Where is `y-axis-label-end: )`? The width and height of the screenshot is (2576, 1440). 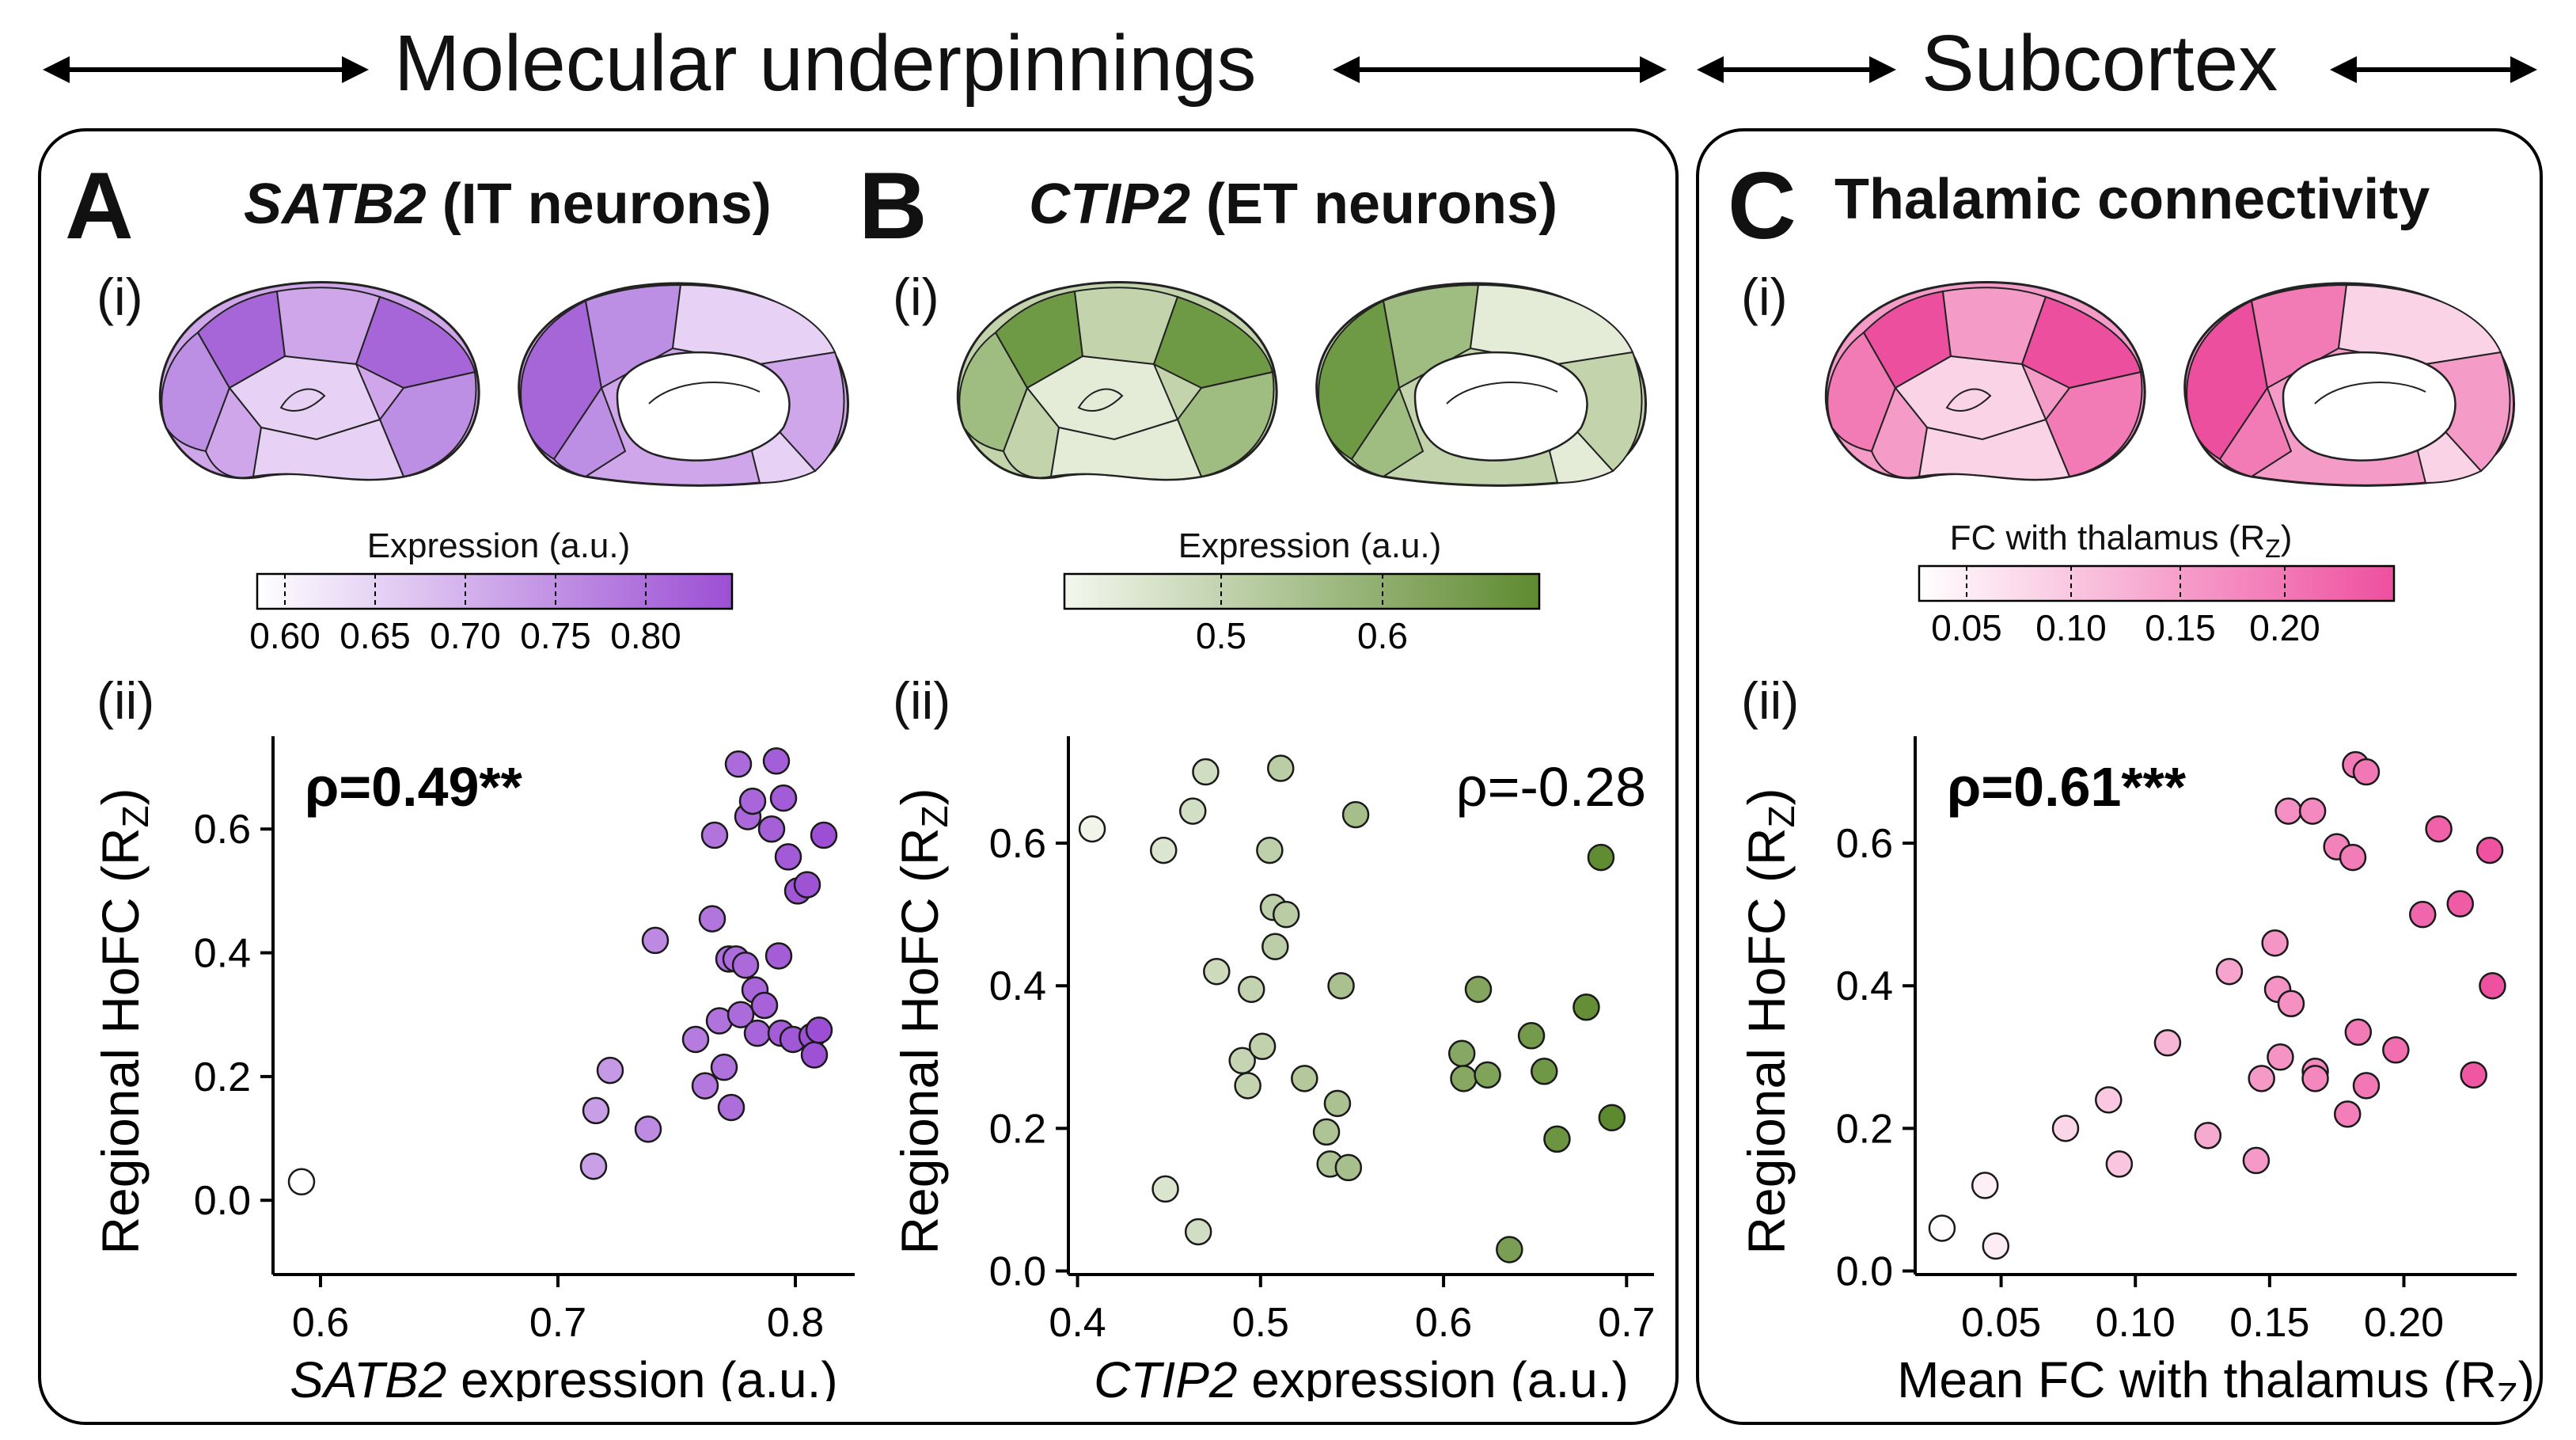
y-axis-label-end: ) is located at coordinates (120, 796).